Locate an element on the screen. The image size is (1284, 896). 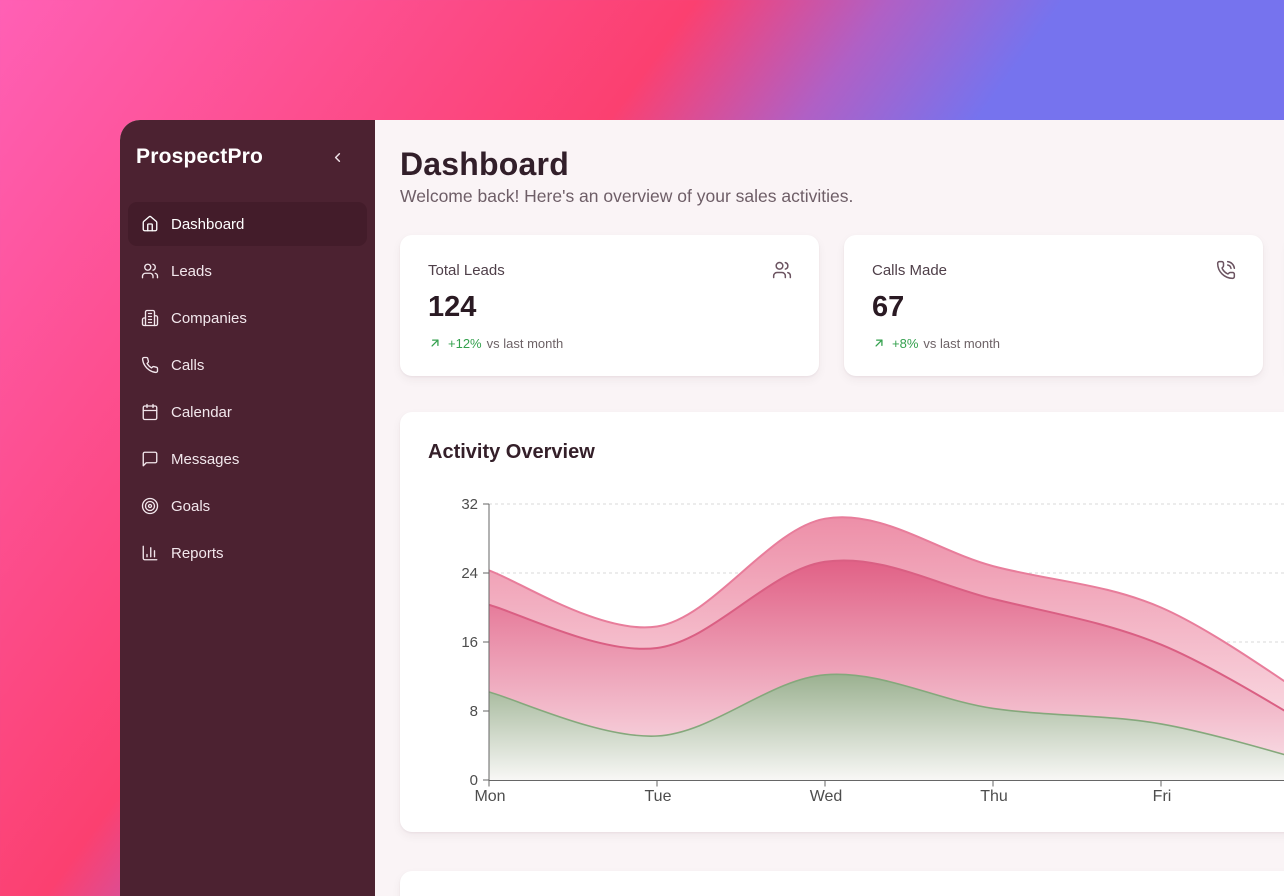
svg-text: Tue is located at coordinates (658, 796).